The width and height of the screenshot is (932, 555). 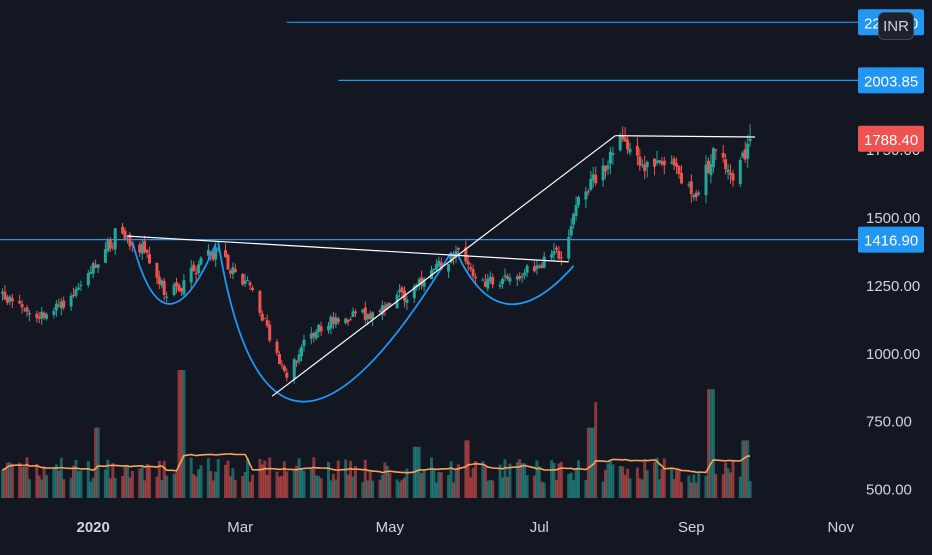 What do you see at coordinates (889, 422) in the screenshot?
I see `price-tick-label: 750.00` at bounding box center [889, 422].